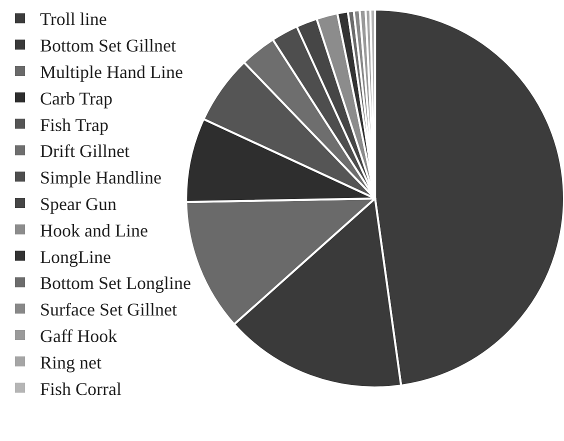  Describe the element at coordinates (71, 362) in the screenshot. I see `legend-label: Ring net` at that location.